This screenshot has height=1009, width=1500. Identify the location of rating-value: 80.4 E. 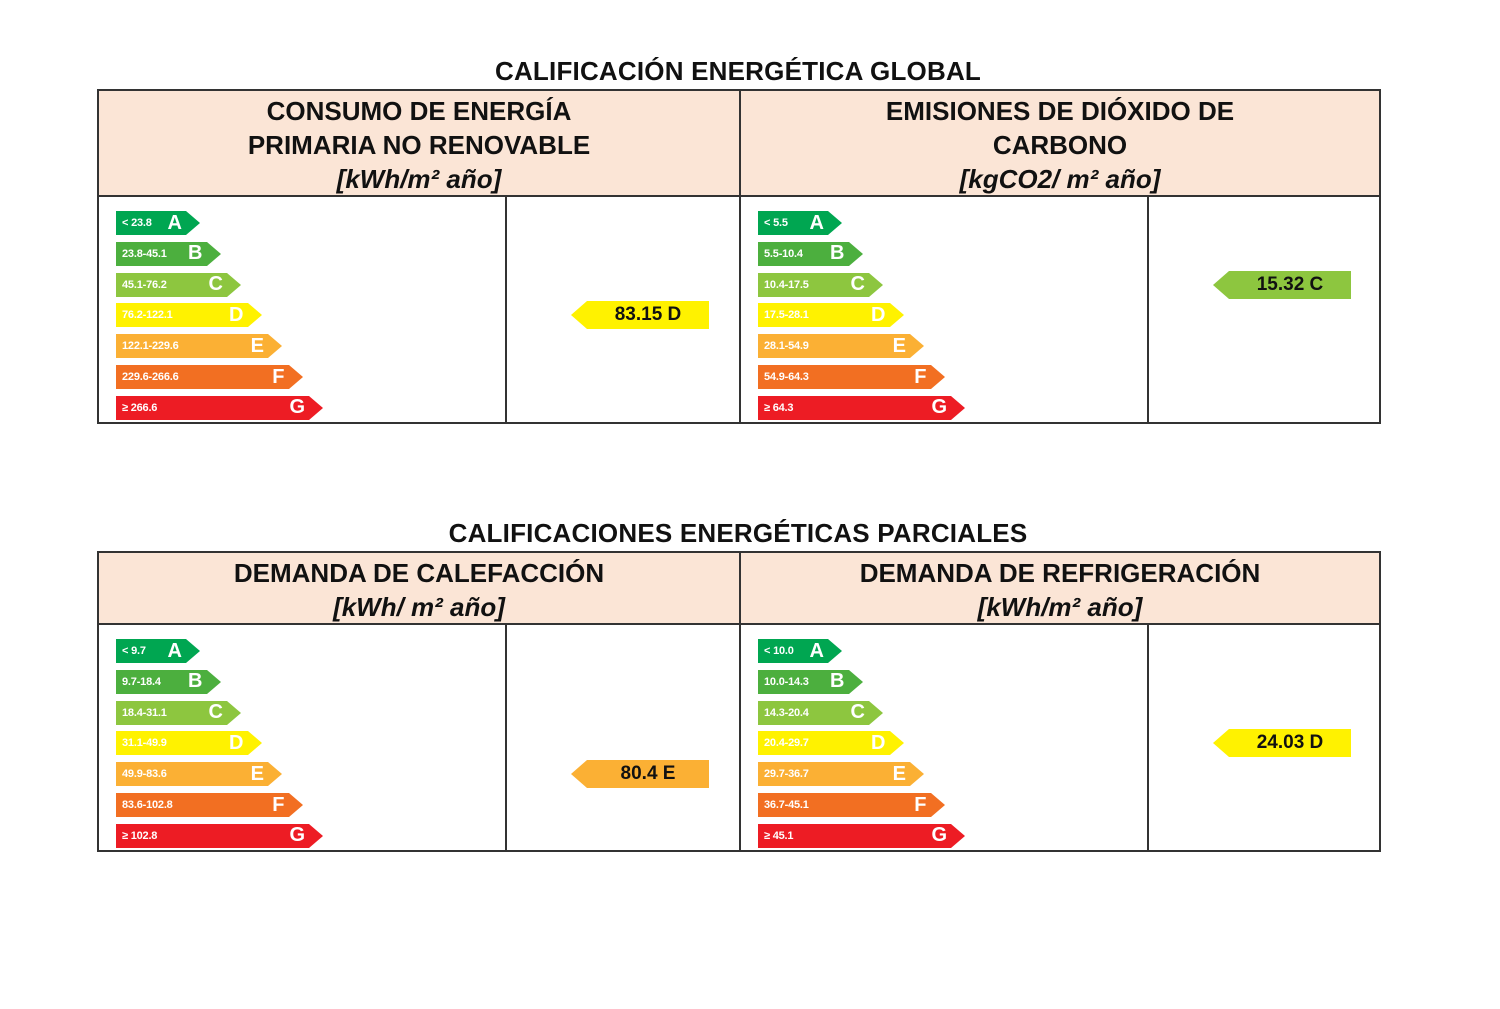
(648, 774).